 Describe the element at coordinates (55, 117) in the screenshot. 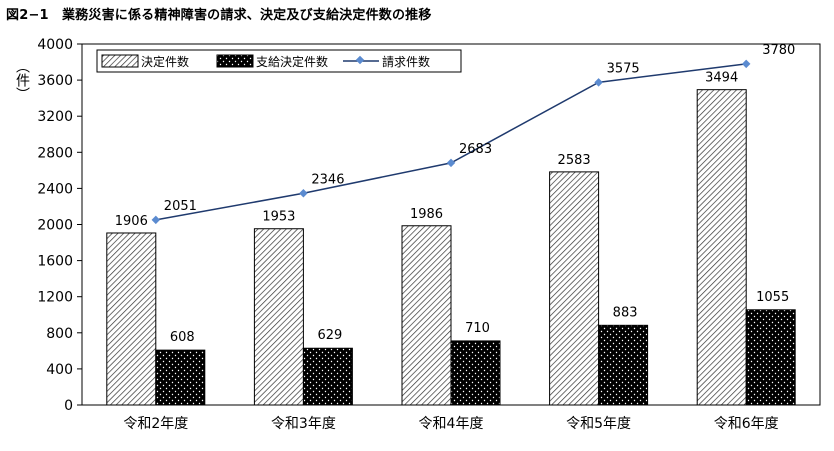

I see `y-tick-label: 3200` at that location.